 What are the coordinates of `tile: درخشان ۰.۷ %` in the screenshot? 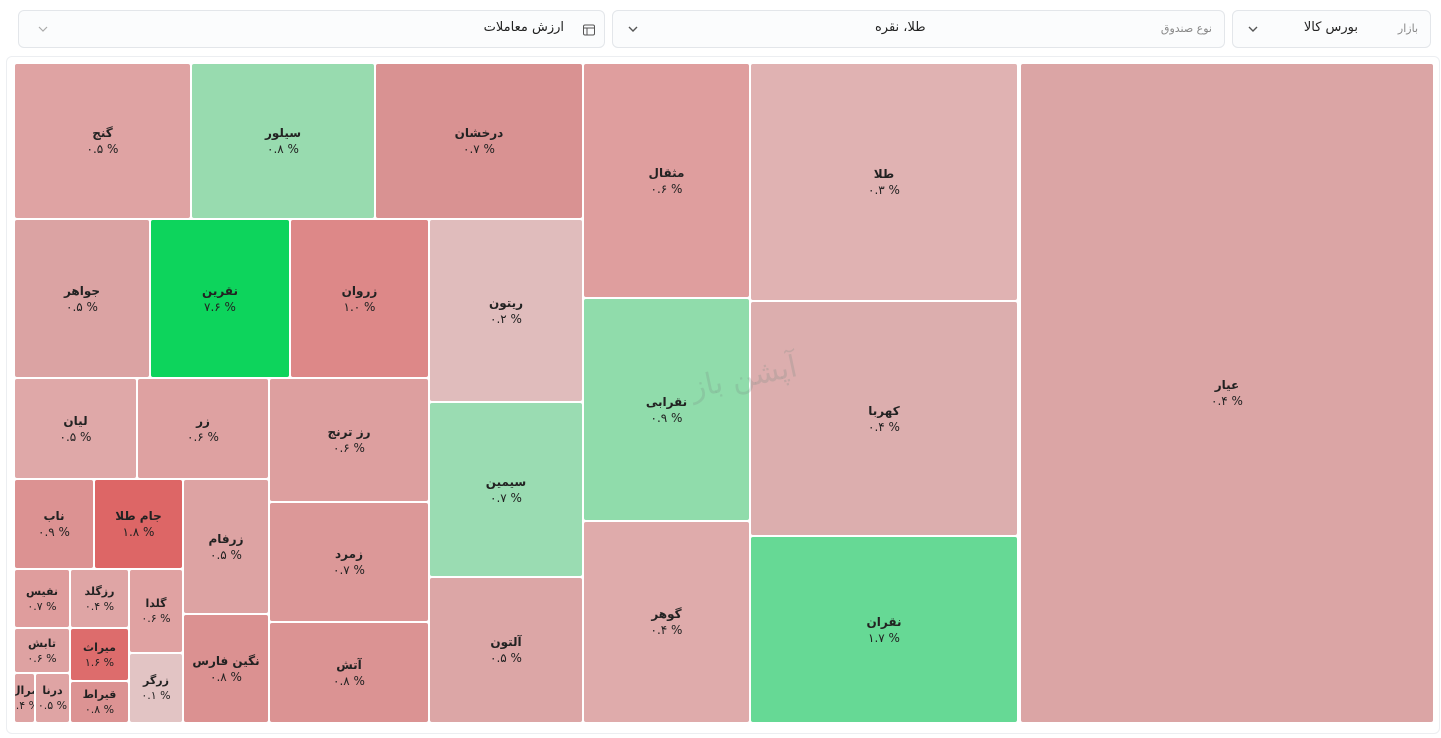 It's located at (479, 141).